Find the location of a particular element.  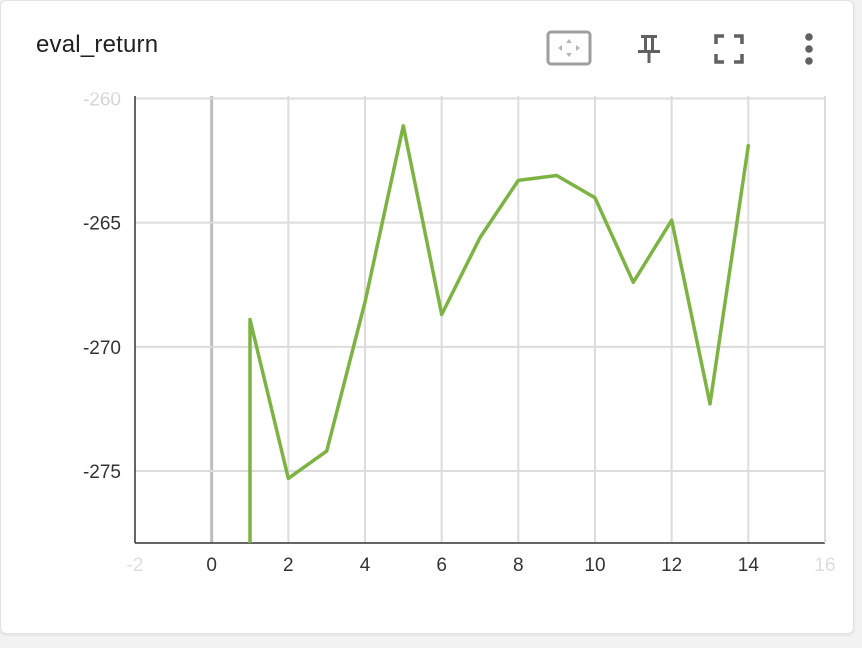

x-tick-label: 8 is located at coordinates (518, 565).